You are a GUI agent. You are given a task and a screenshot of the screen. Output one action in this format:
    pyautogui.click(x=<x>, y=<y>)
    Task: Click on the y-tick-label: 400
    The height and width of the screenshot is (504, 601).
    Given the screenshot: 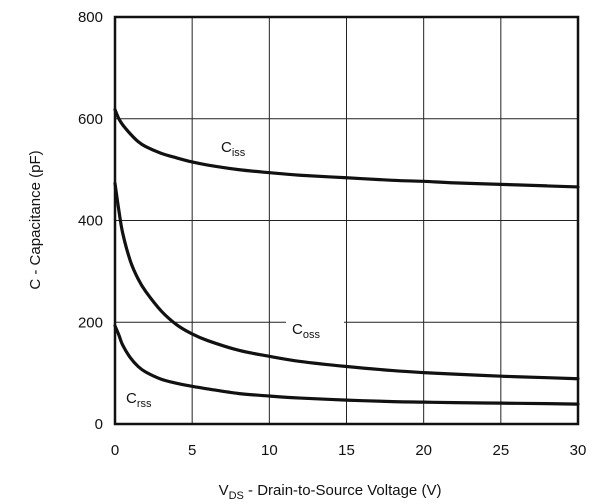 What is the action you would take?
    pyautogui.click(x=90, y=221)
    